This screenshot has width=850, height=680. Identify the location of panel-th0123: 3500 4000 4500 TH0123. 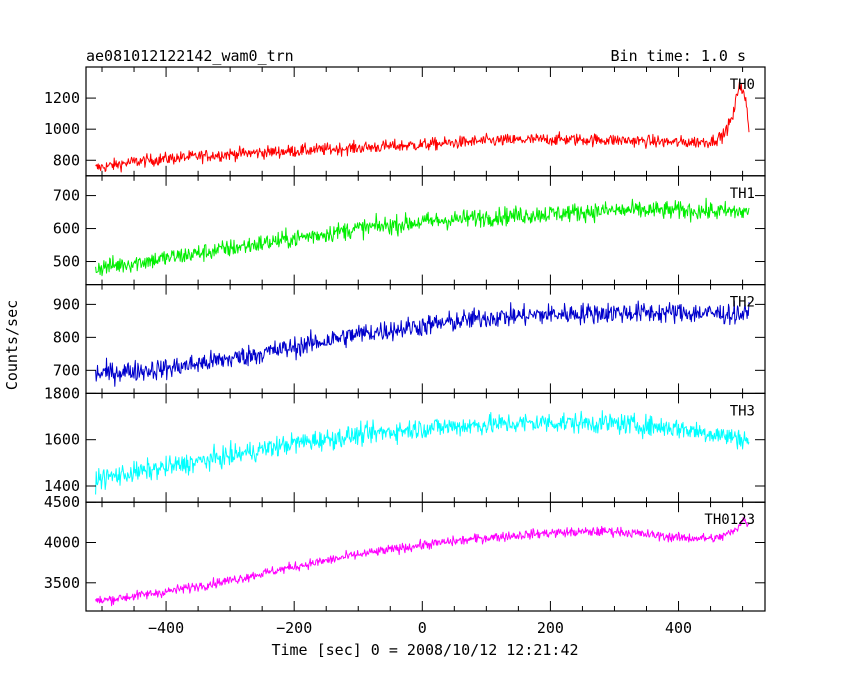
(405, 552).